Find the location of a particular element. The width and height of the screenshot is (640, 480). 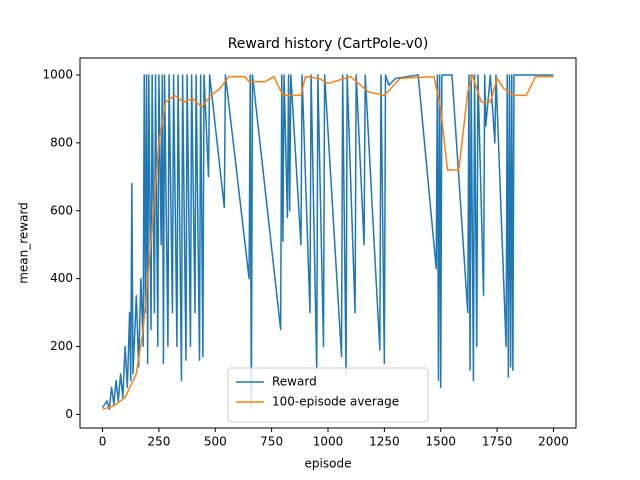

x-tick-label: 1000 is located at coordinates (328, 442).